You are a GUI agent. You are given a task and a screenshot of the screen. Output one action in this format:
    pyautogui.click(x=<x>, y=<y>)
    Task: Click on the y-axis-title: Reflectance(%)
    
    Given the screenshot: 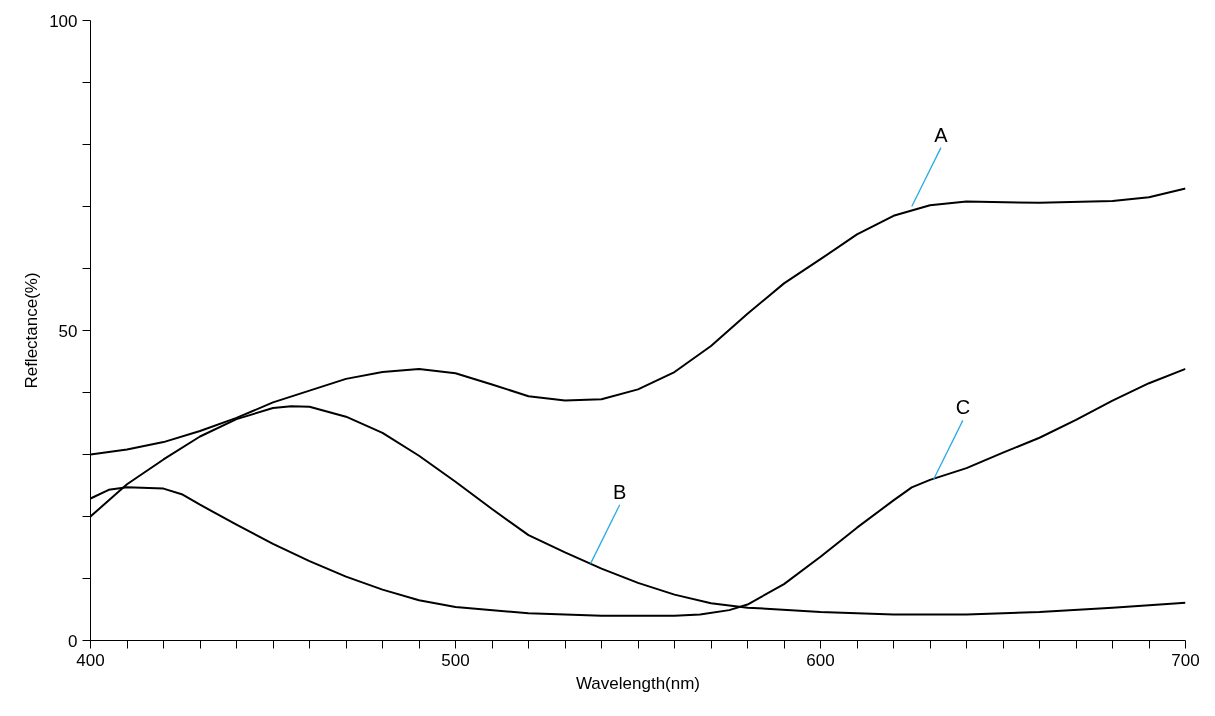 What is the action you would take?
    pyautogui.click(x=32, y=330)
    